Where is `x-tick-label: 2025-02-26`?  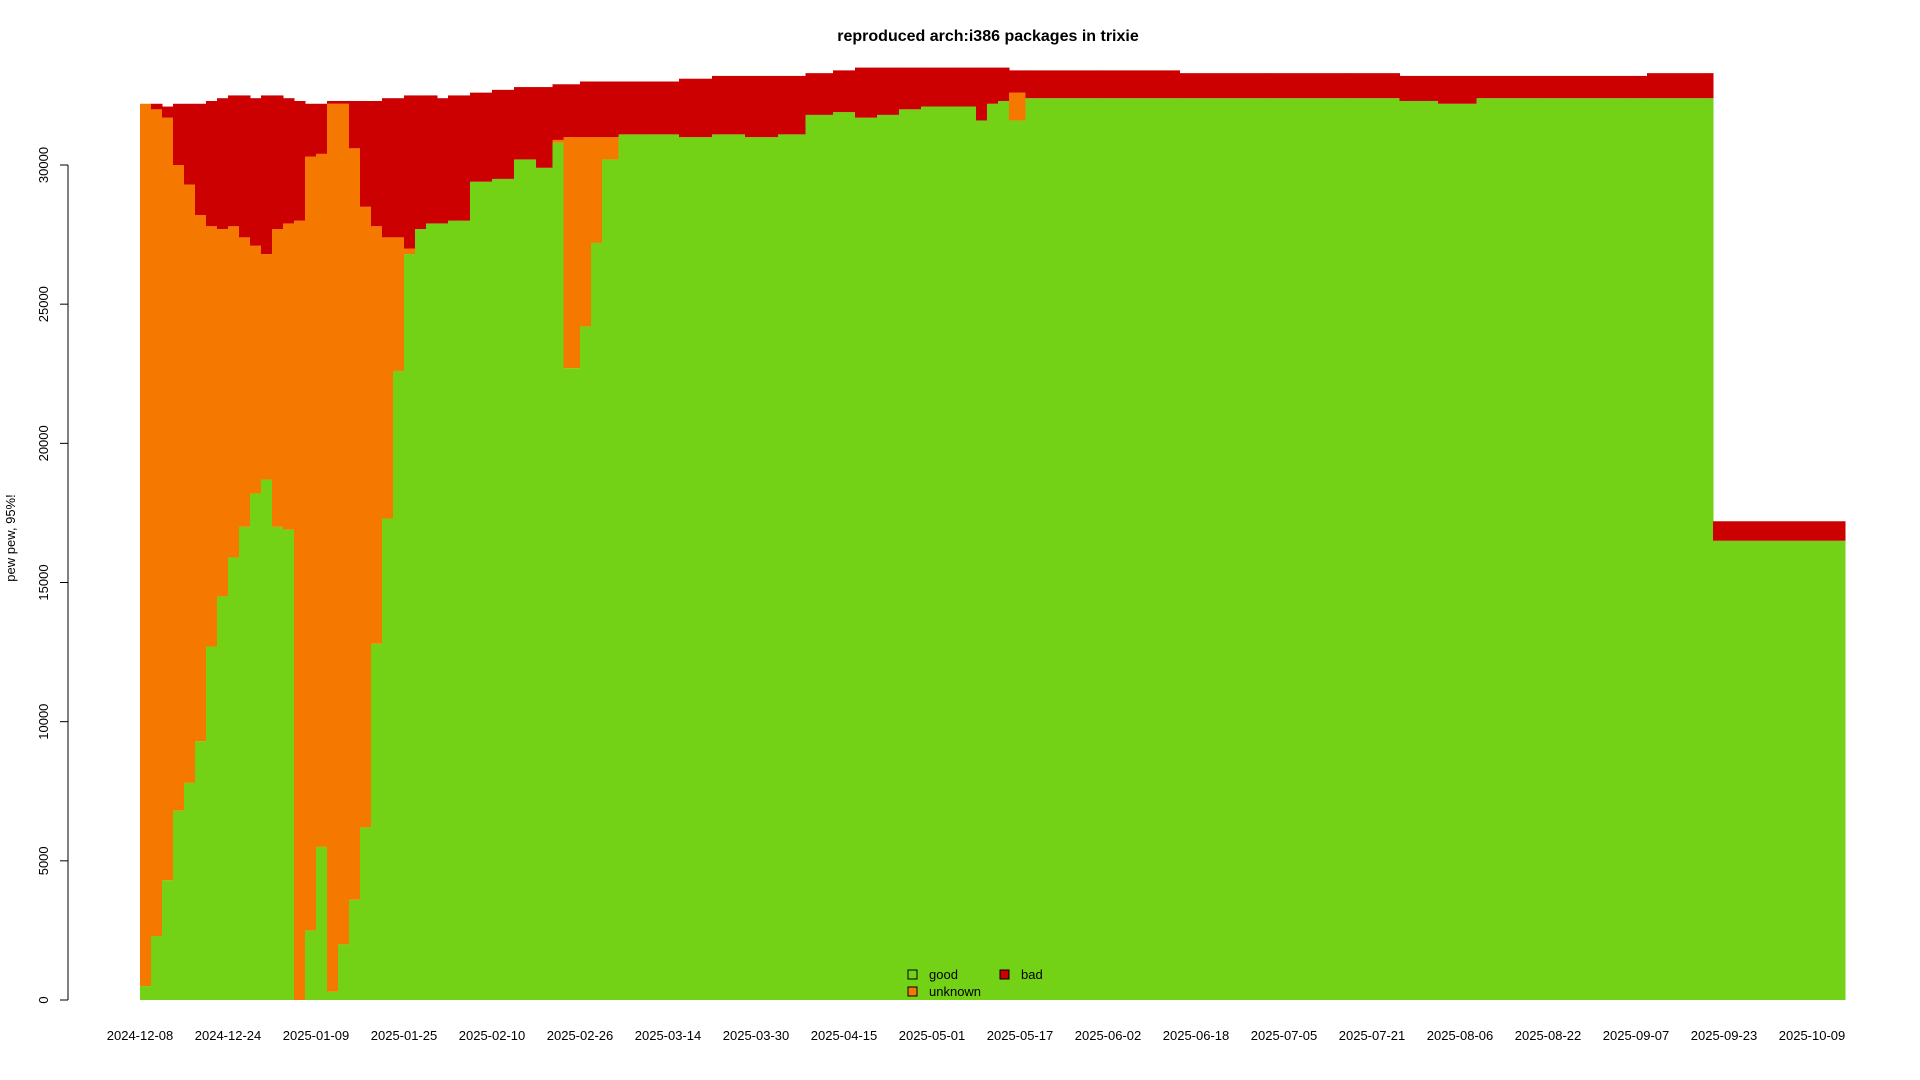 x-tick-label: 2025-02-26 is located at coordinates (580, 1035).